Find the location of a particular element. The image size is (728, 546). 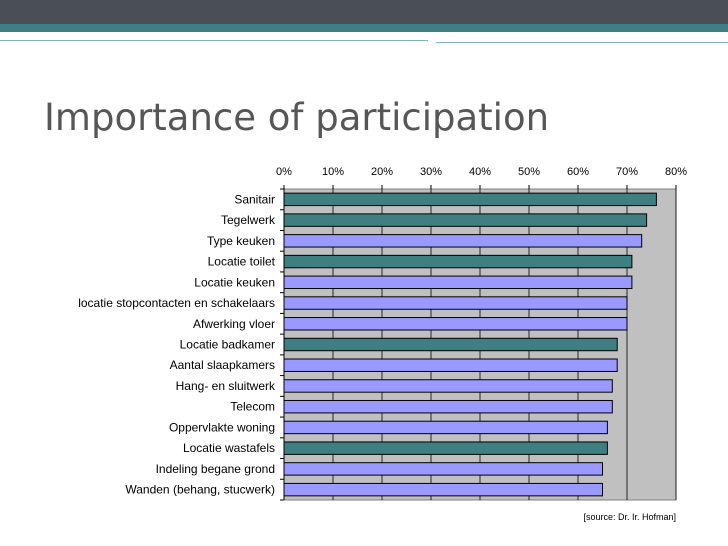

source-note: [source: Dr. Ir. Hofman] is located at coordinates (629, 517).